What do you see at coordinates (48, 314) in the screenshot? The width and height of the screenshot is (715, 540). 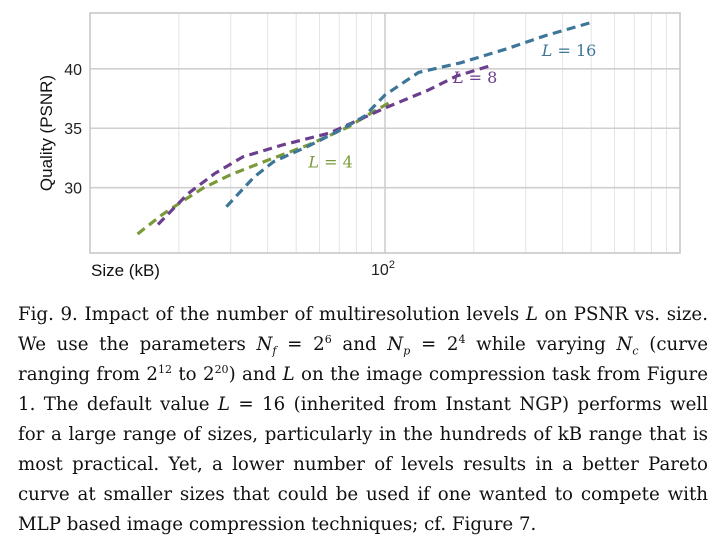 I see `caption-label: Fig. 9.` at bounding box center [48, 314].